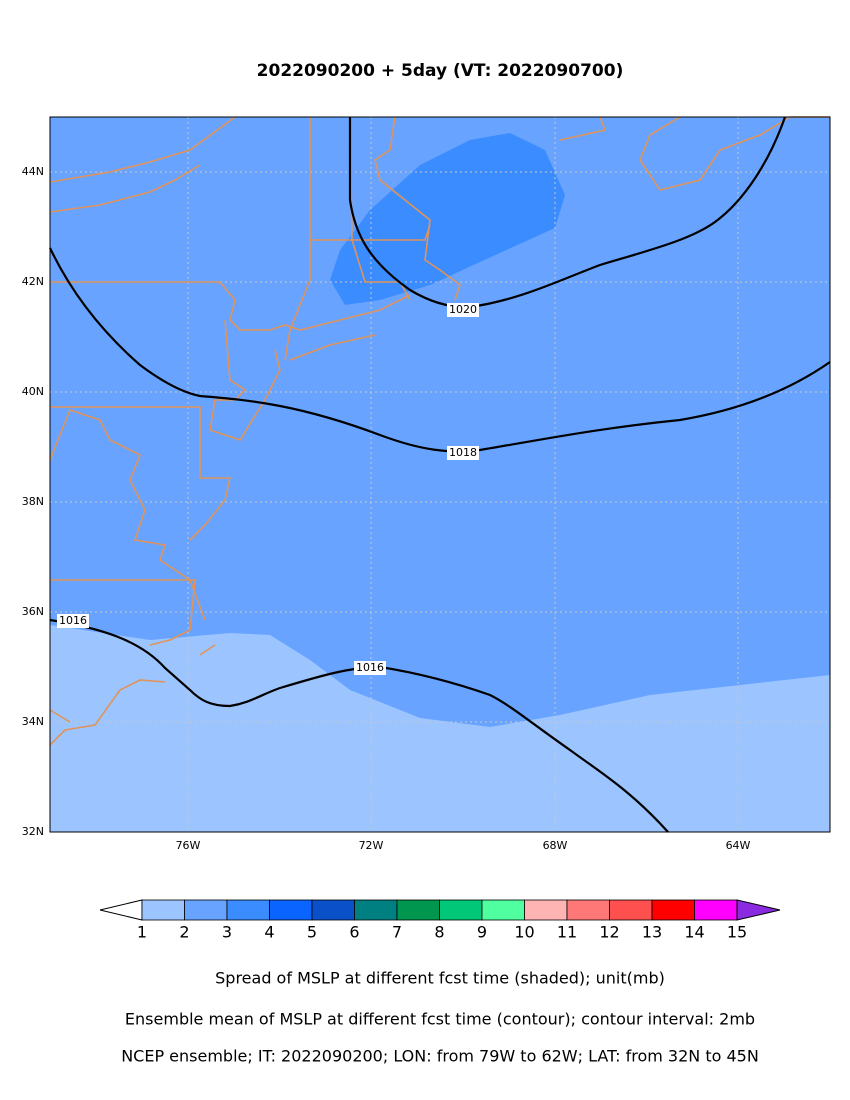  Describe the element at coordinates (121, 910) in the screenshot. I see `colorbar-arrow-low` at that location.